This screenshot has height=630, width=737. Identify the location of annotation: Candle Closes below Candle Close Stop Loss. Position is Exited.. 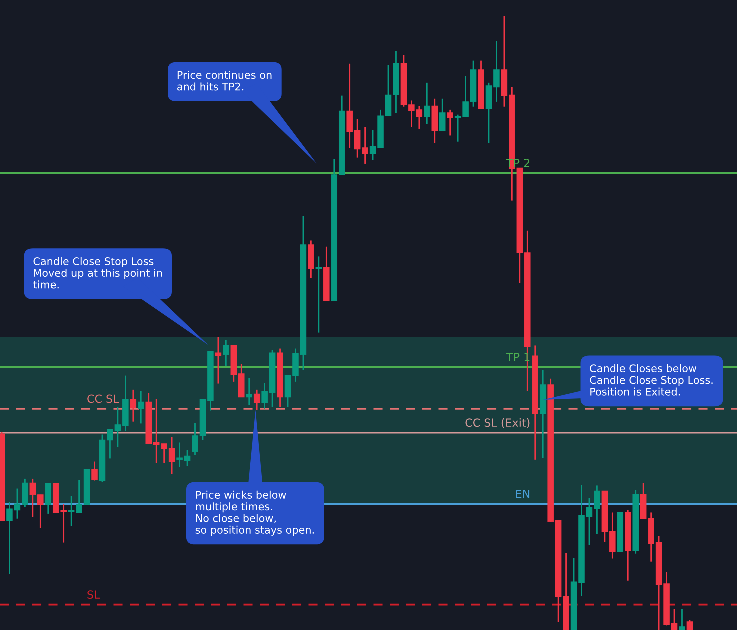
(651, 380).